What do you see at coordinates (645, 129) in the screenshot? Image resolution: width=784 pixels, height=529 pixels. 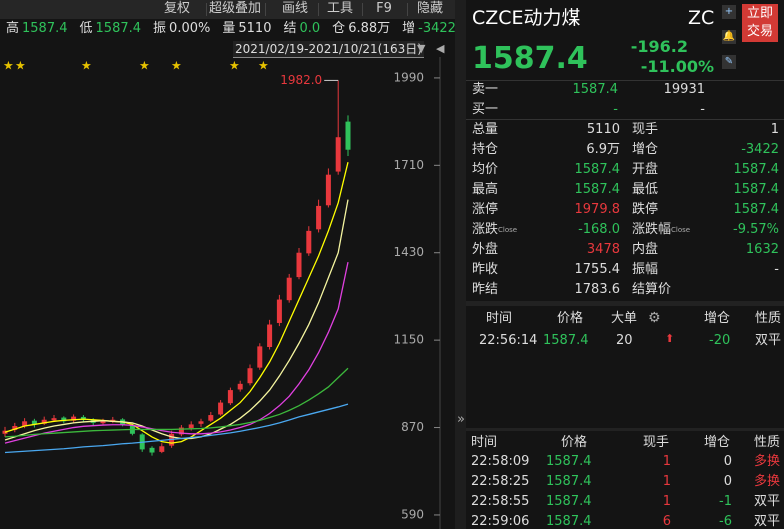 I see `stat-label: 现手` at bounding box center [645, 129].